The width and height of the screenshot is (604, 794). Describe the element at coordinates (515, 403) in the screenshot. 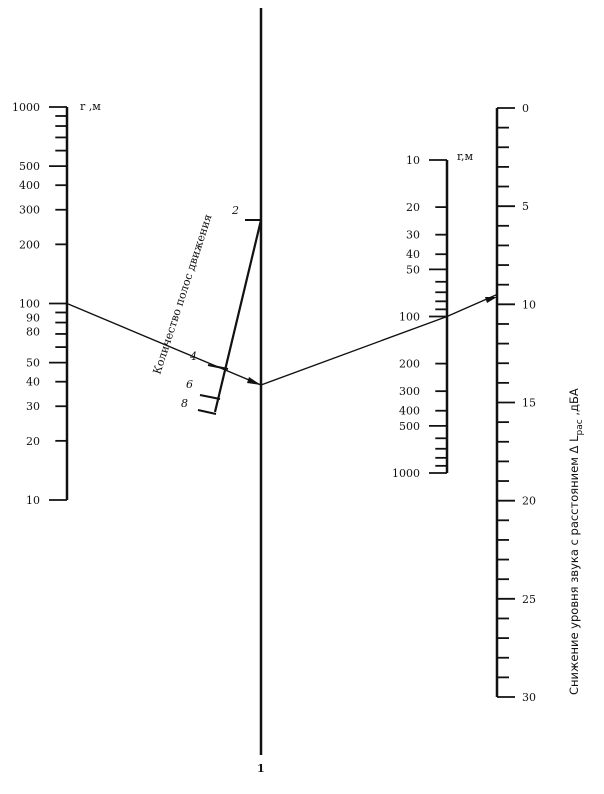

I see `dba-reduction-scale: 0 5 10 15 20 25 30` at that location.